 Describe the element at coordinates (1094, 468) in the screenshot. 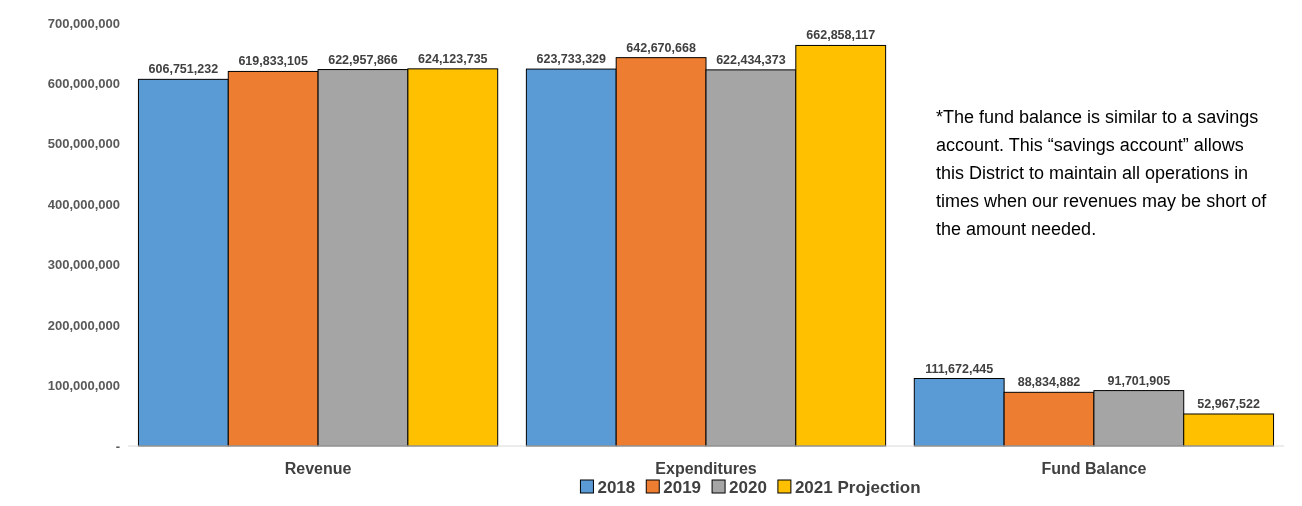

I see `x-tick-label: Fund Balance` at that location.